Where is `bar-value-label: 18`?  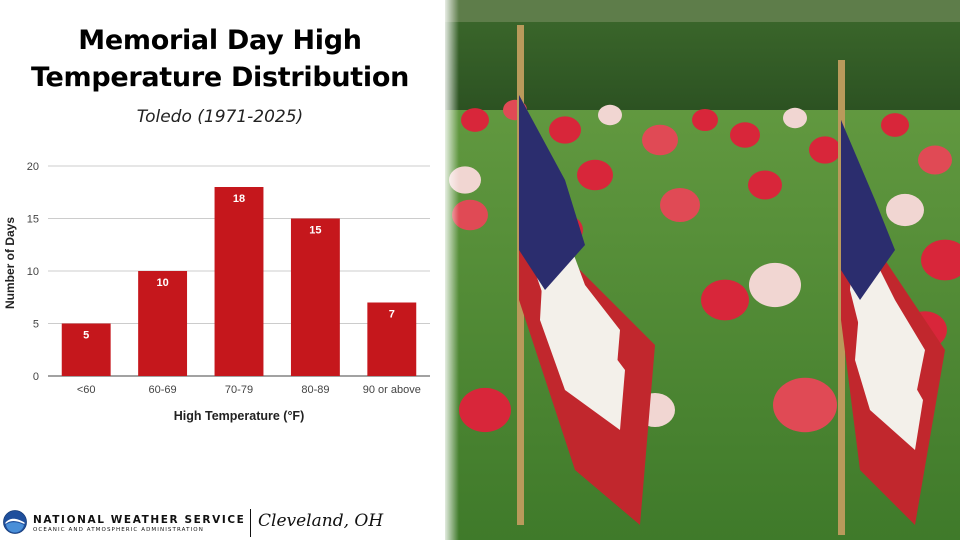
bar-value-label: 18 is located at coordinates (239, 199).